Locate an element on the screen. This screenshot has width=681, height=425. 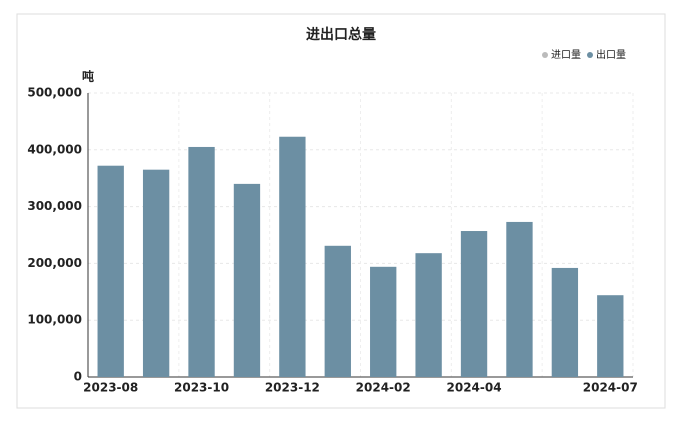
y-tick-label: 100,000 is located at coordinates (54, 320).